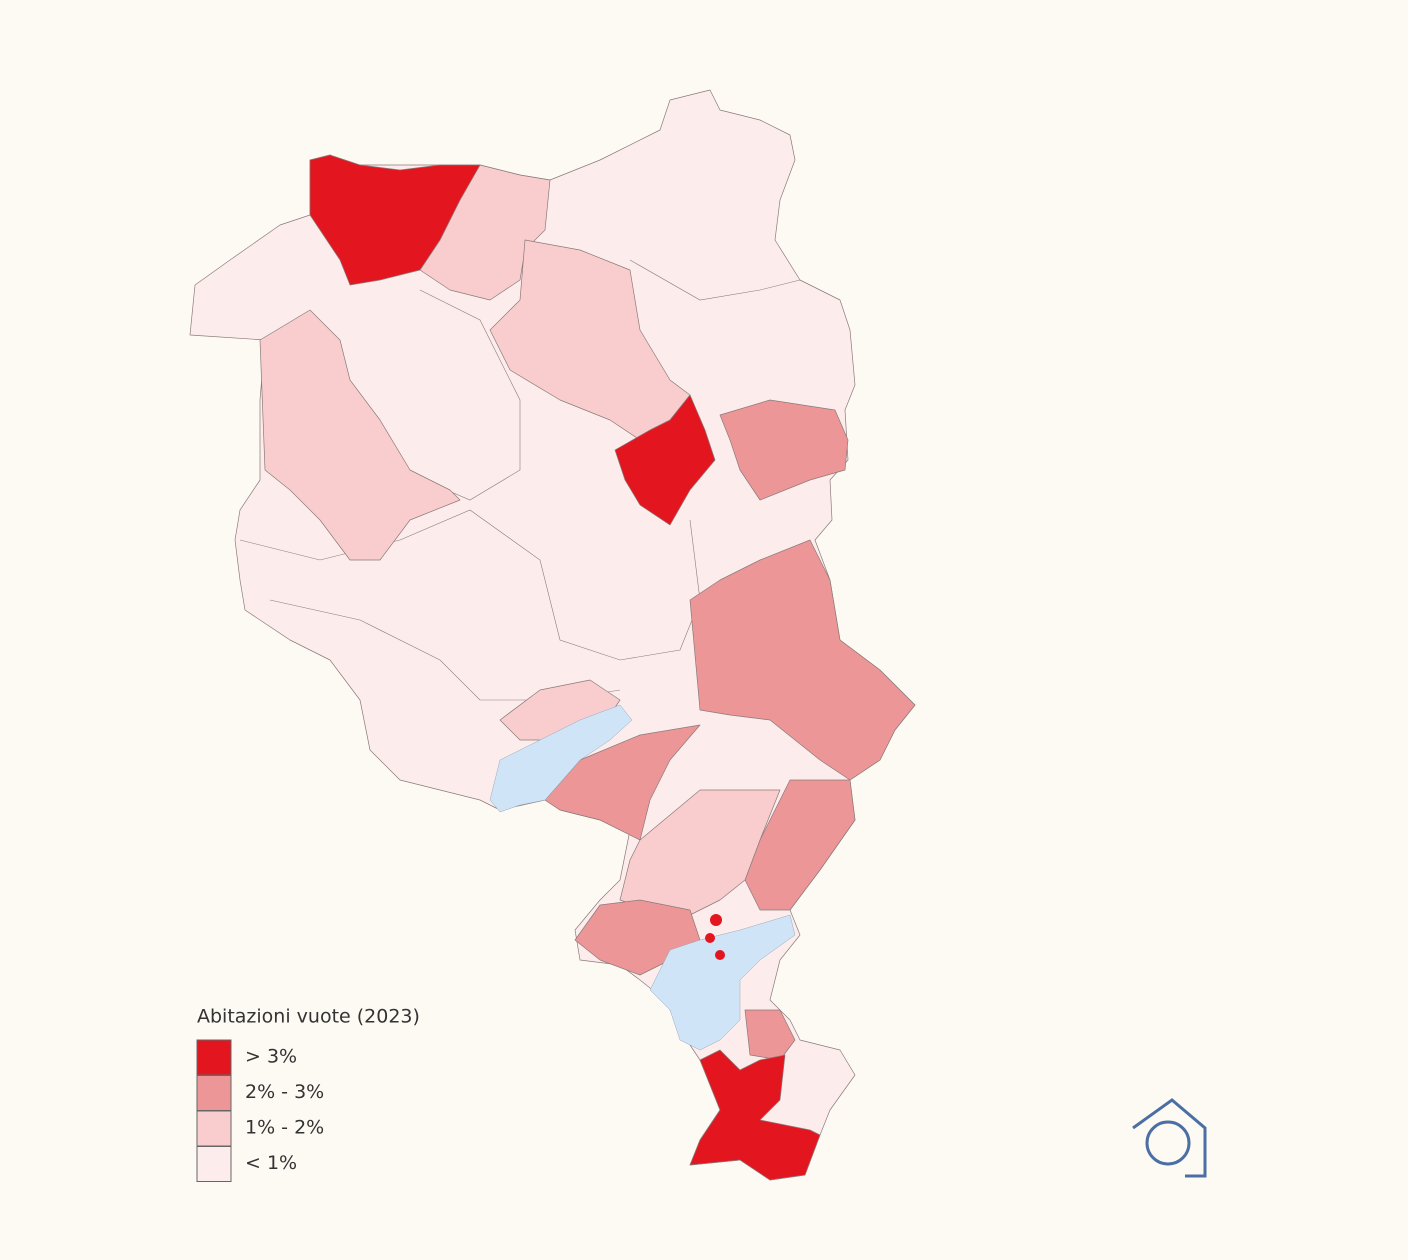 Image resolution: width=1408 pixels, height=1260 pixels. I want to click on legend-label: 2% - 3%, so click(284, 1092).